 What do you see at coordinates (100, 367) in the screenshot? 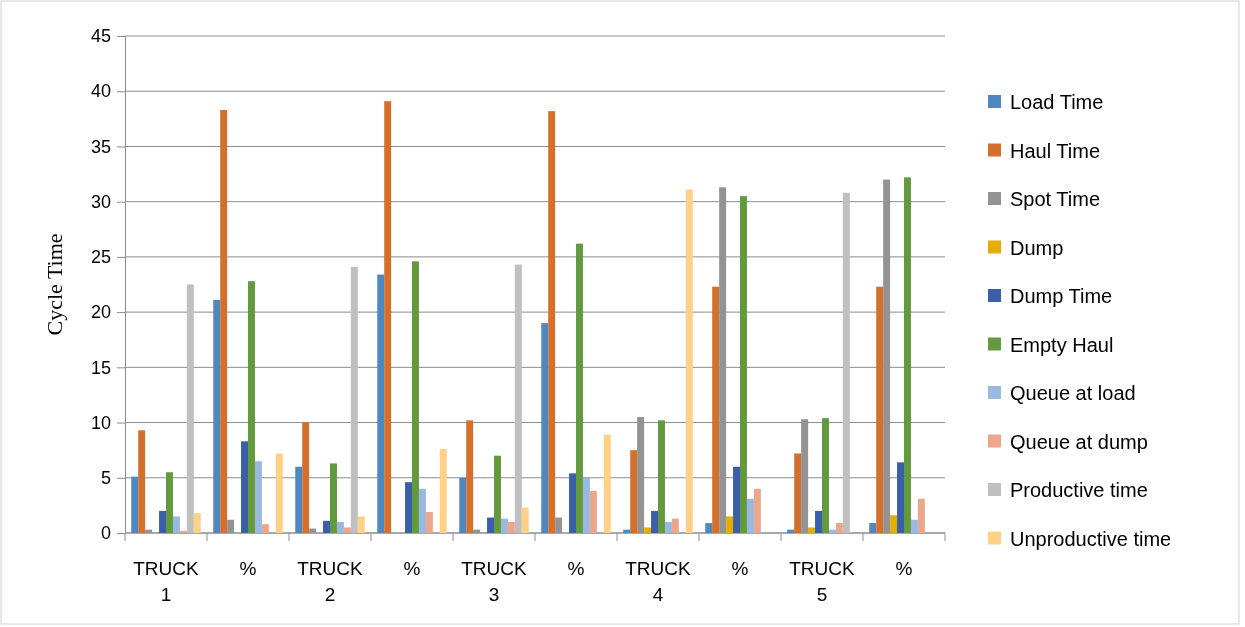
I see `y-tick-label: 15` at bounding box center [100, 367].